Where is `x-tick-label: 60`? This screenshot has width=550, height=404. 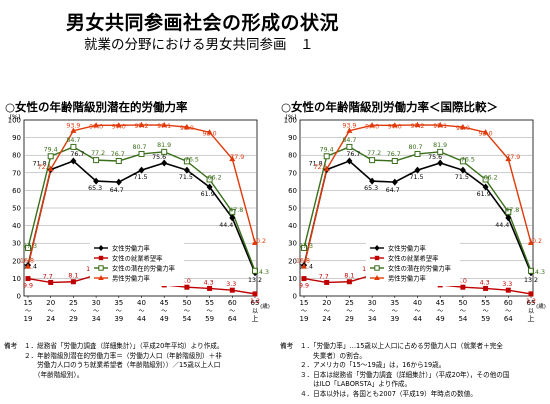 x-tick-label: 60 is located at coordinates (508, 303).